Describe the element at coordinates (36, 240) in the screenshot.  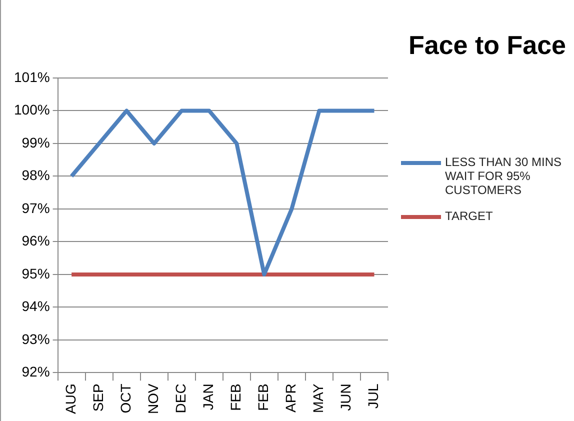
I see `y-tick-label: 96%` at that location.